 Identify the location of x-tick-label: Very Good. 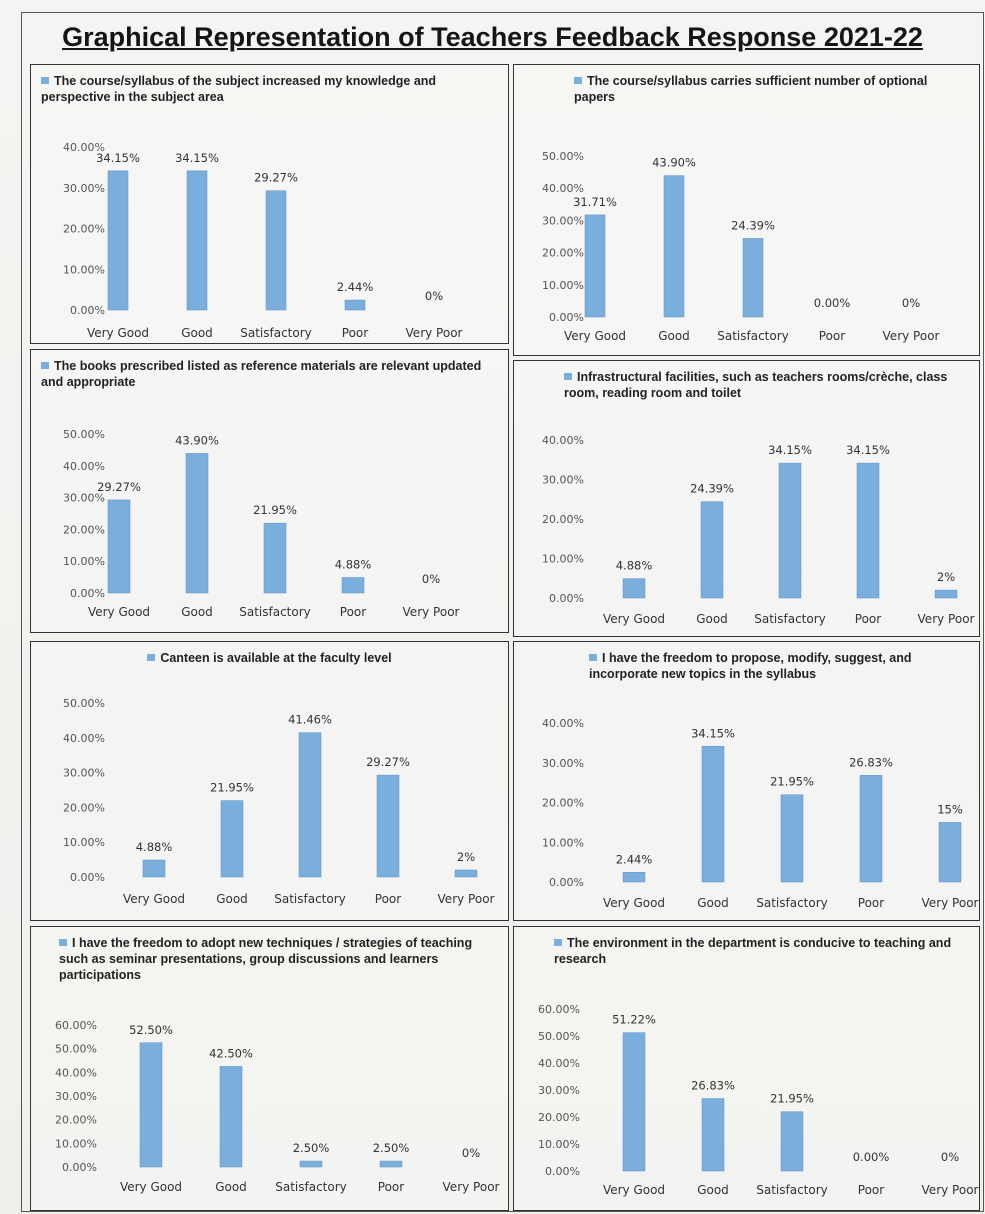
(634, 1190).